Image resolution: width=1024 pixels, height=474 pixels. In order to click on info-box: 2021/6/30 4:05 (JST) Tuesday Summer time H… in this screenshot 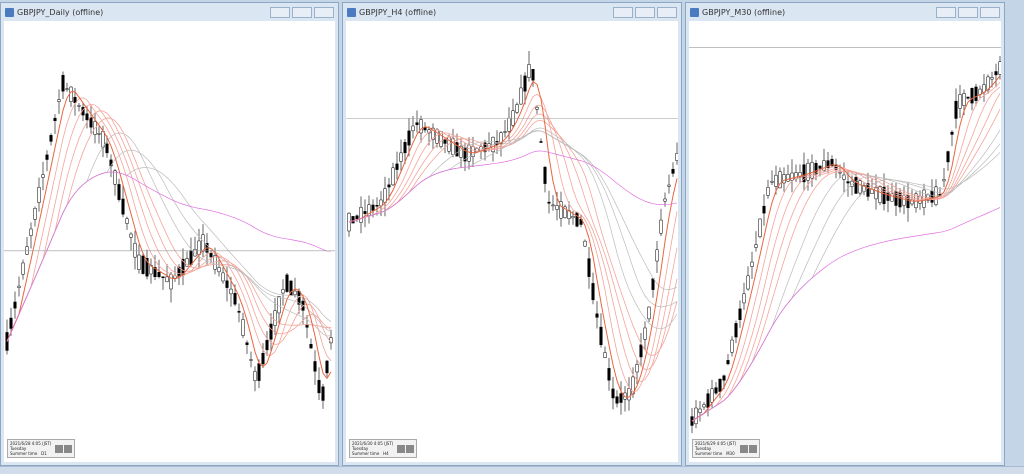, I will do `click(383, 448)`.